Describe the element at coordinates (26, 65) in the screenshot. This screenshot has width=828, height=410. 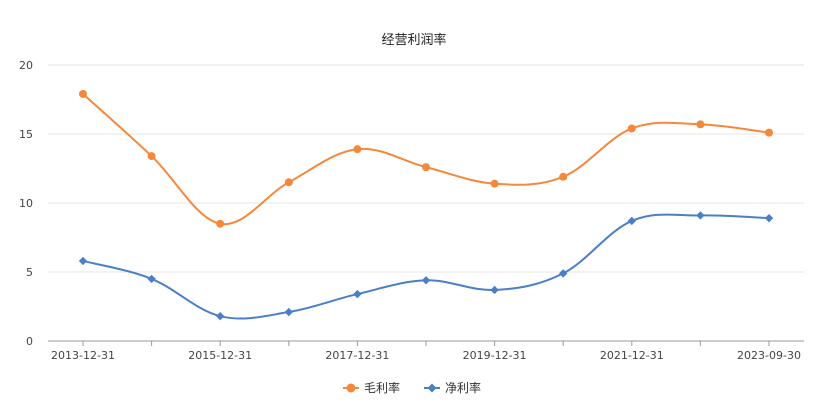
I see `y-tick-label: 20` at that location.